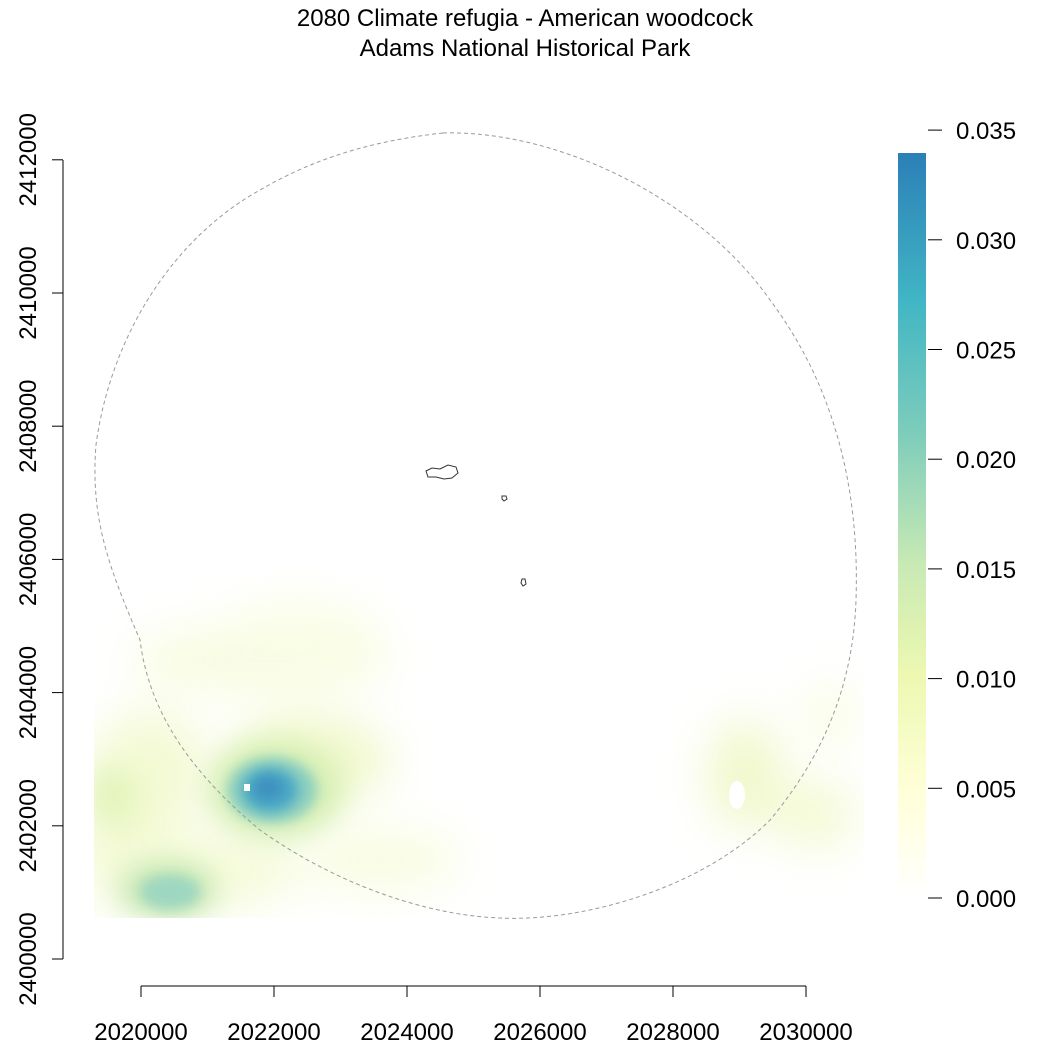  I want to click on y-tick-label: 2406000, so click(28, 559).